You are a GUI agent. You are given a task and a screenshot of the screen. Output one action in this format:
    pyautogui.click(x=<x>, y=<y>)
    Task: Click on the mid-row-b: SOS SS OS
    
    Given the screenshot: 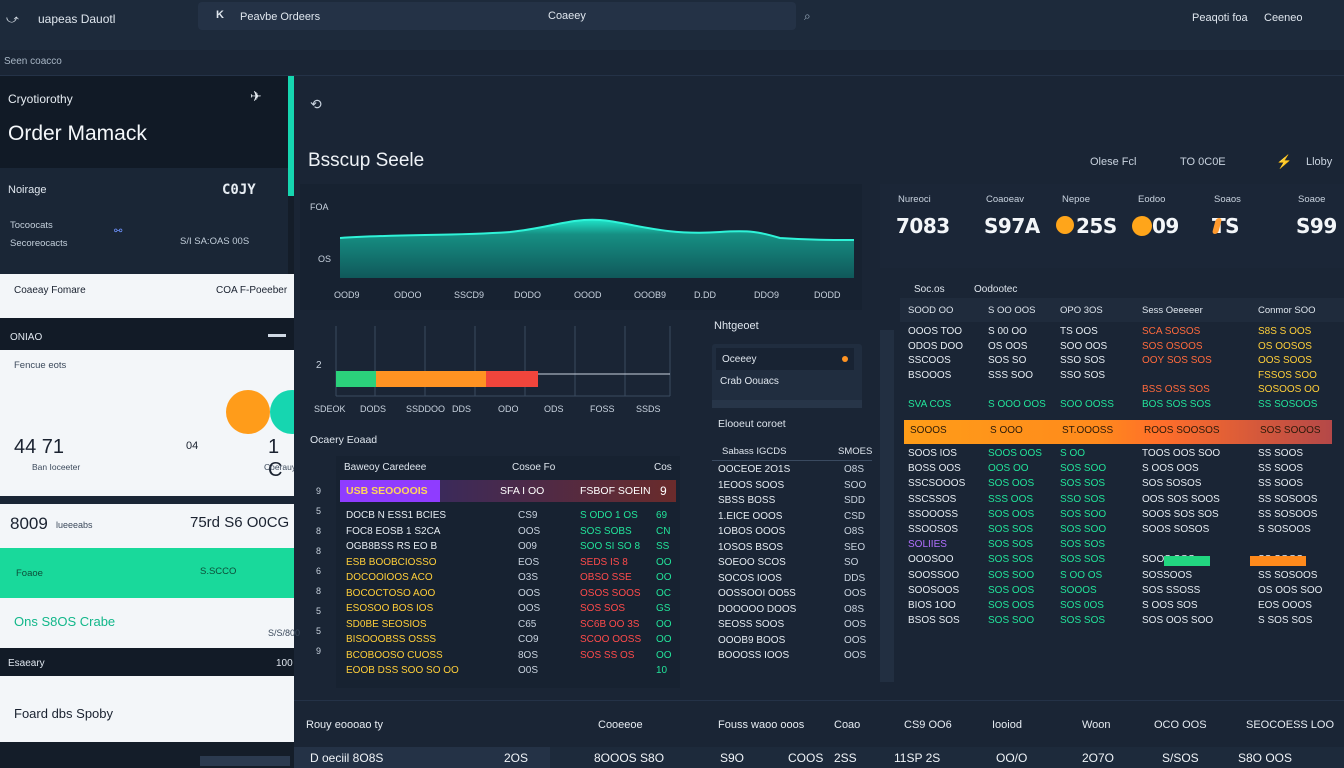 What is the action you would take?
    pyautogui.click(x=607, y=655)
    